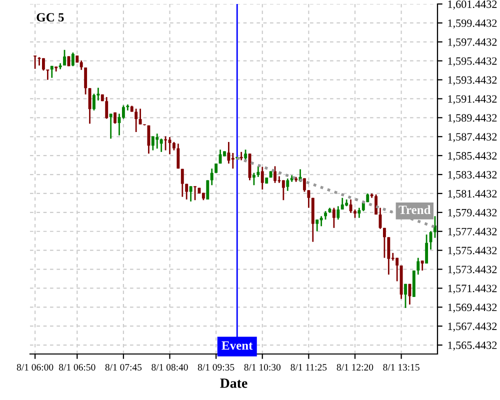 The width and height of the screenshot is (500, 400). Describe the element at coordinates (472, 327) in the screenshot. I see `y-tick-label: 1,567.4432` at that location.